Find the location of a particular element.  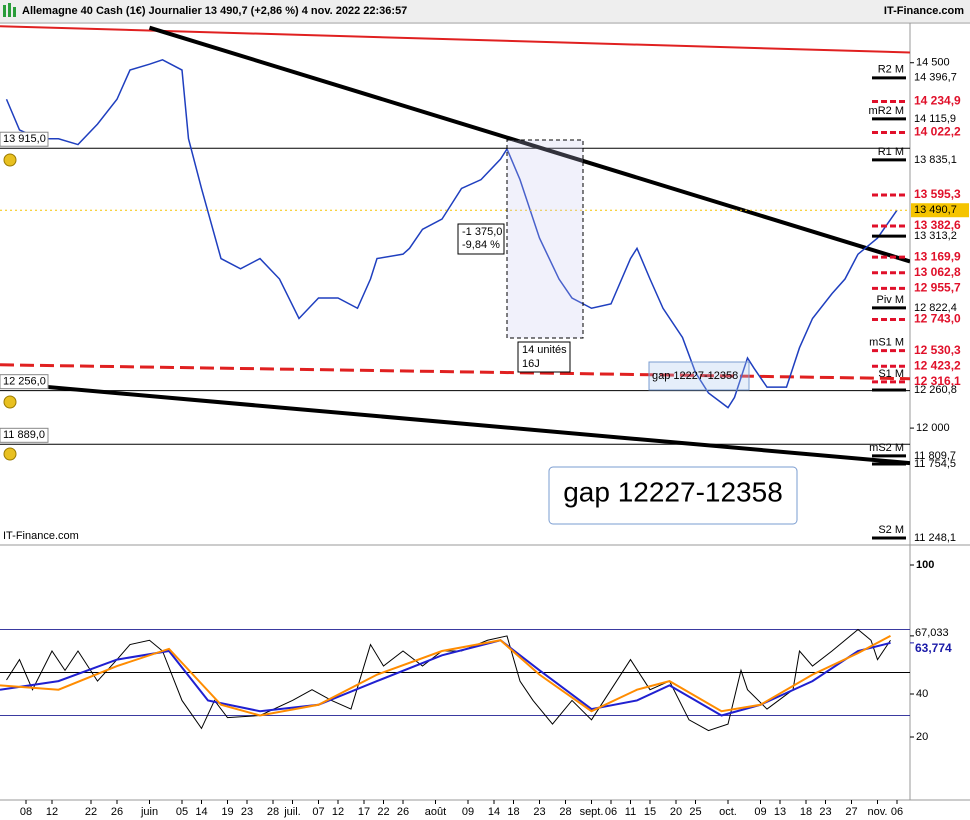

level-tag: mS1 M is located at coordinates (886, 342).